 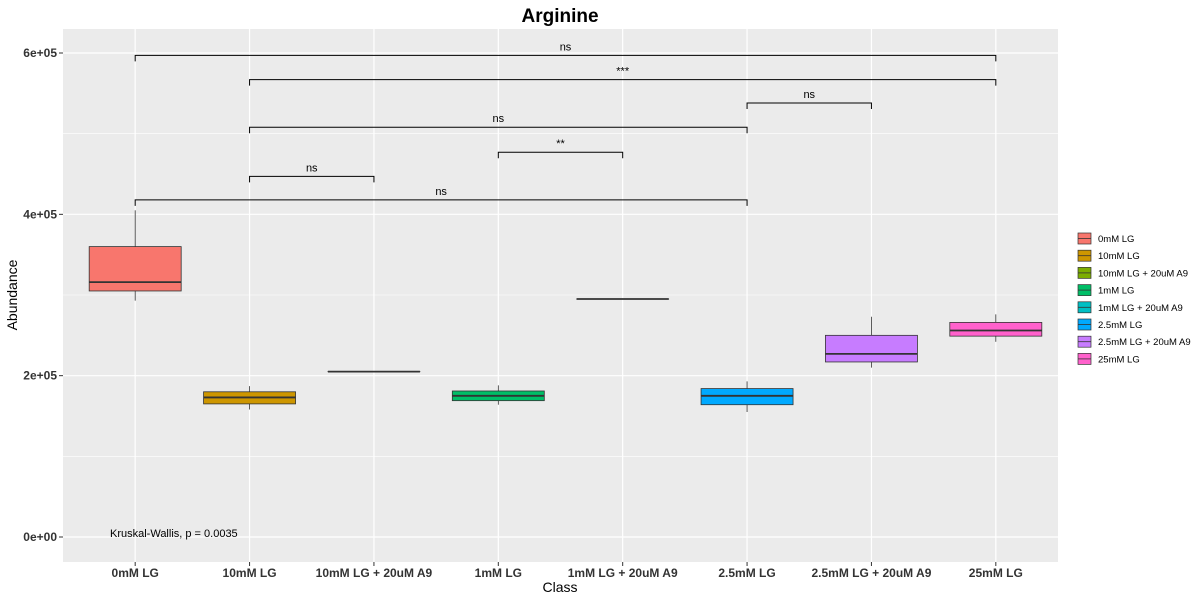 I want to click on box-10mm-lg, so click(x=249, y=398).